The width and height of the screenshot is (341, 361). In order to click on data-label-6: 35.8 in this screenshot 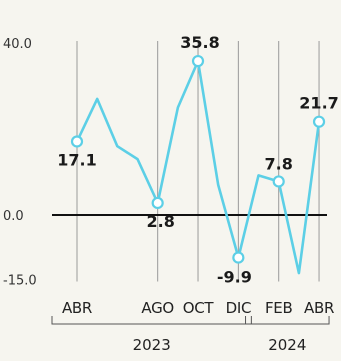, I will do `click(199, 42)`.